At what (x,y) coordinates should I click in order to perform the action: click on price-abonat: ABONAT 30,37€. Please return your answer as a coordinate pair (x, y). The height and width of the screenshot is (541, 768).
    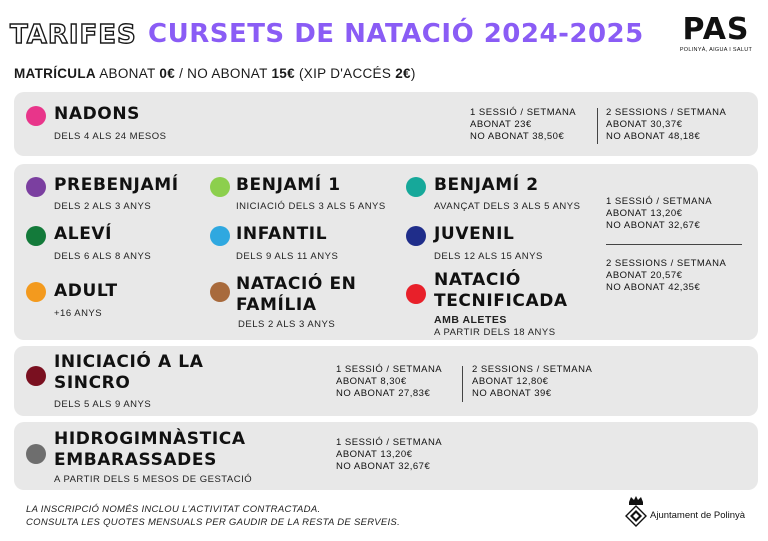
    Looking at the image, I should click on (644, 124).